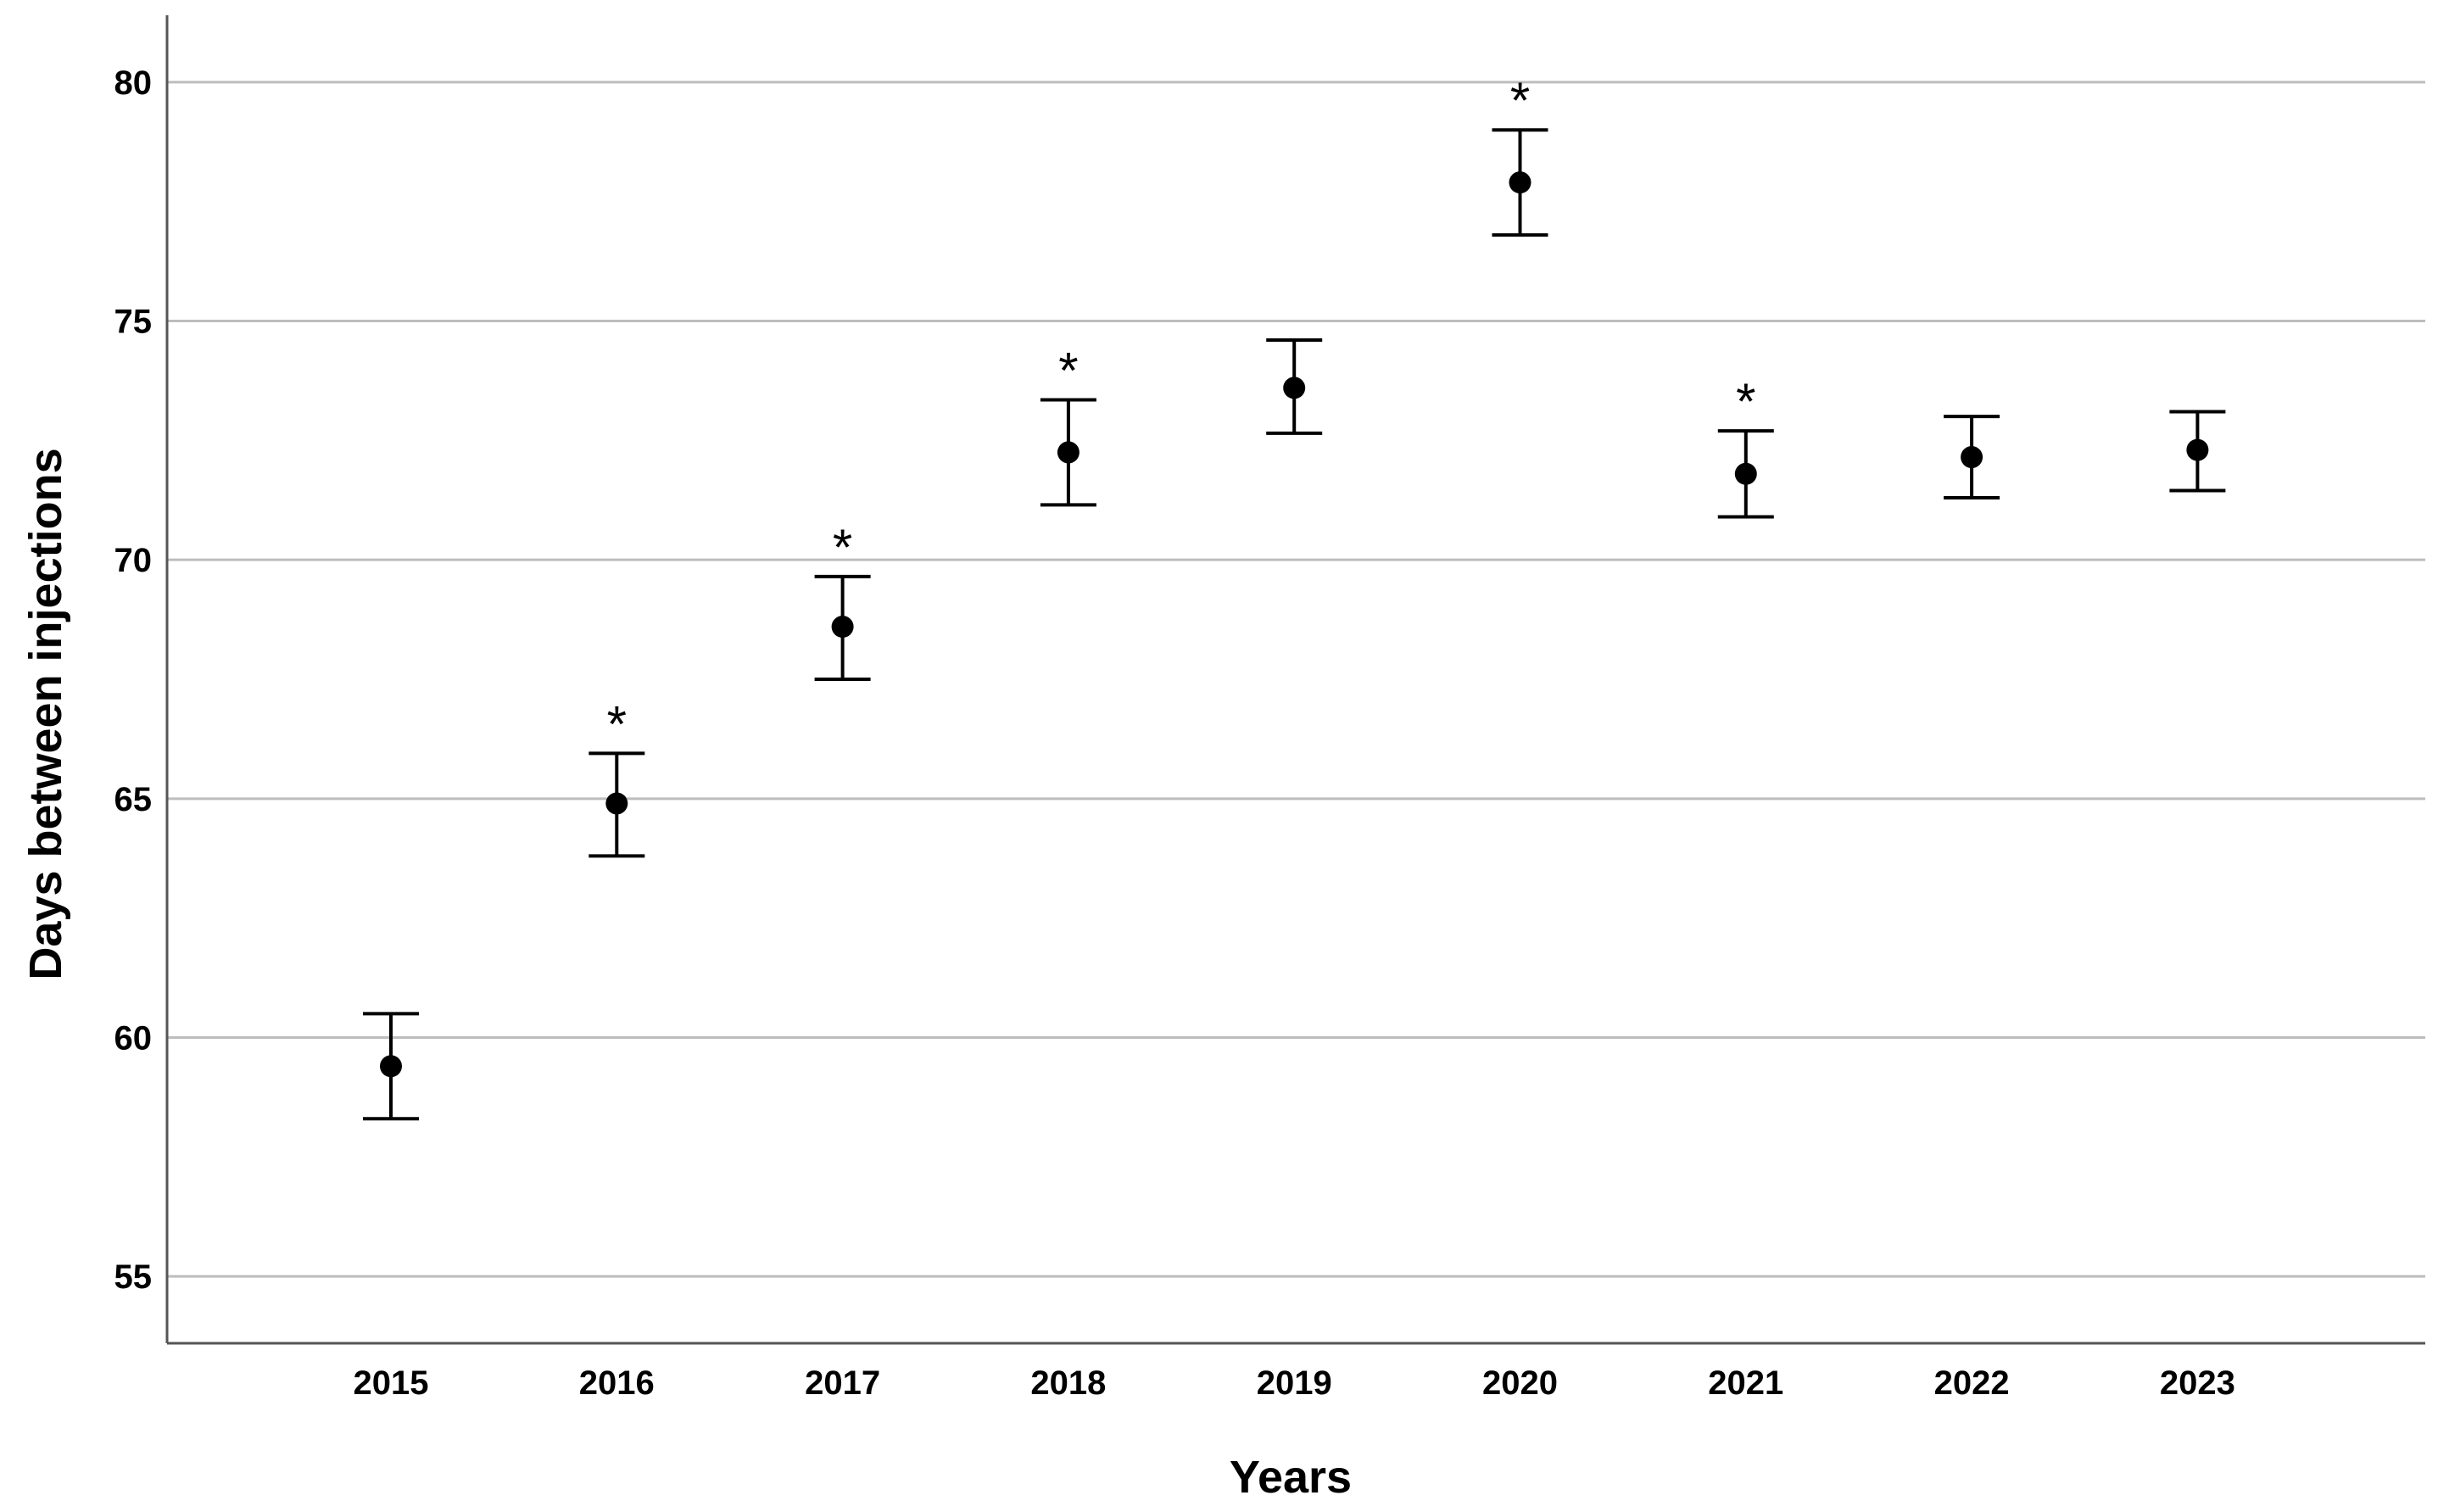 The image size is (2438, 1512). I want to click on x-tick-label: 2018, so click(1068, 1383).